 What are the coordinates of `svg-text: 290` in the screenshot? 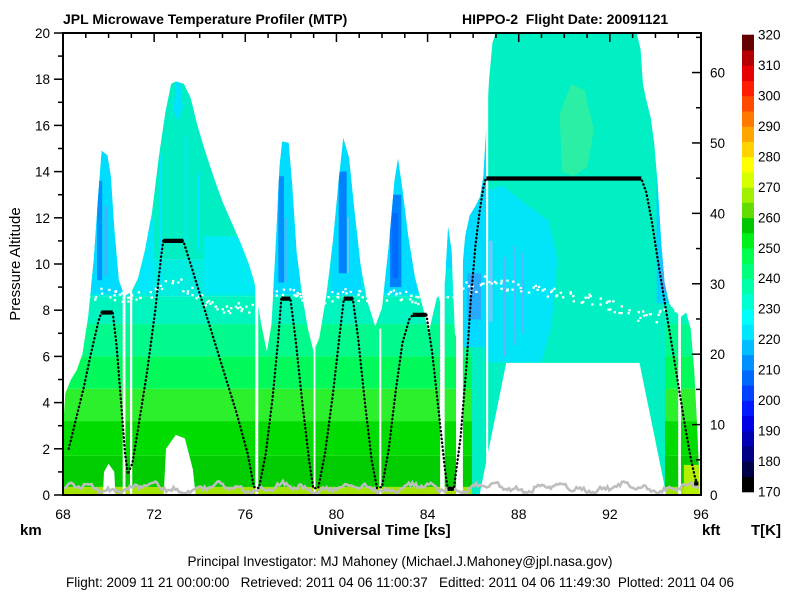 It's located at (769, 126).